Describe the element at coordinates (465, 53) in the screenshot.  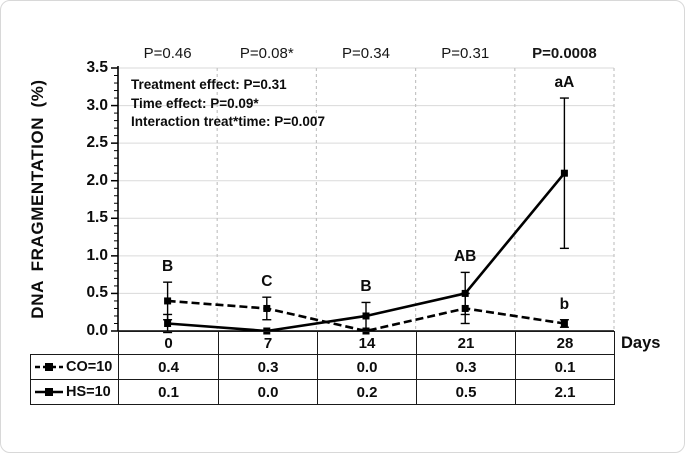
I see `p-value-label: P=0.31` at that location.